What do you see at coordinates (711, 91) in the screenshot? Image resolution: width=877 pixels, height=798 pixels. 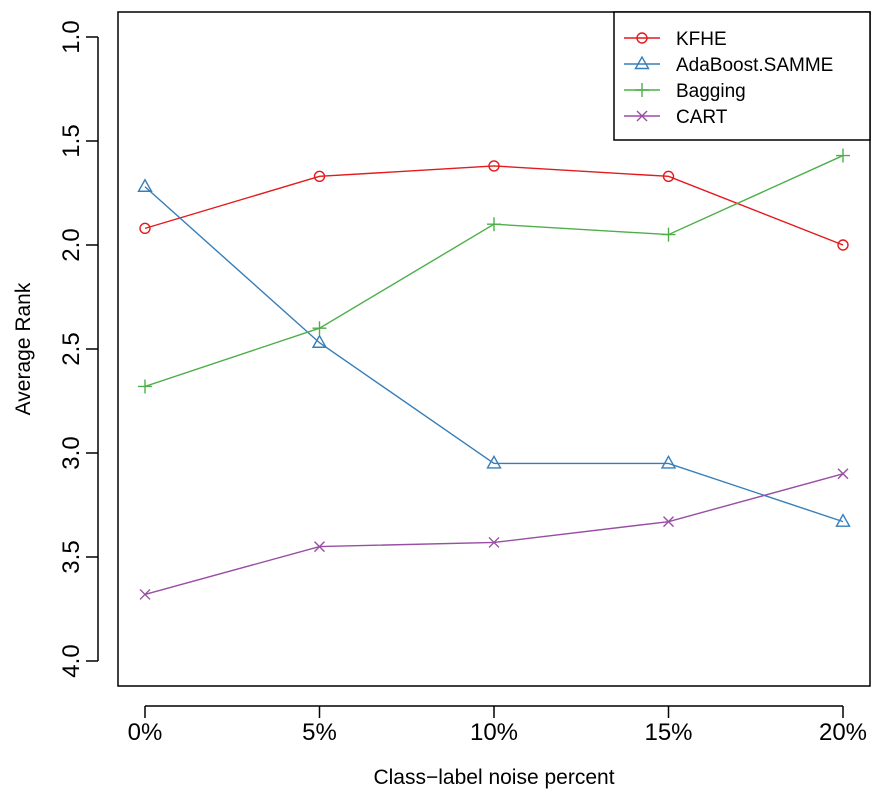 I see `legend-label: Bagging` at bounding box center [711, 91].